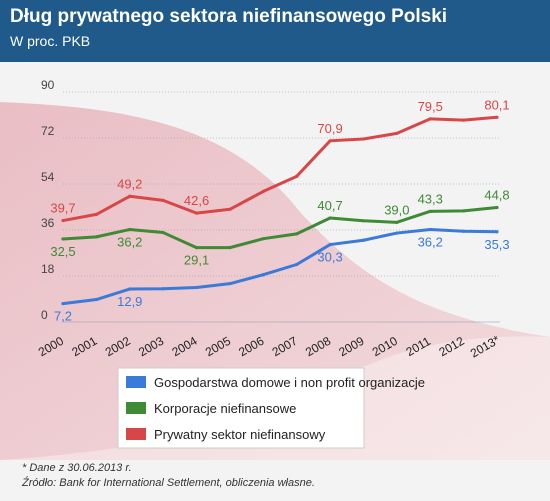  I want to click on data-label: 79,5, so click(430, 106).